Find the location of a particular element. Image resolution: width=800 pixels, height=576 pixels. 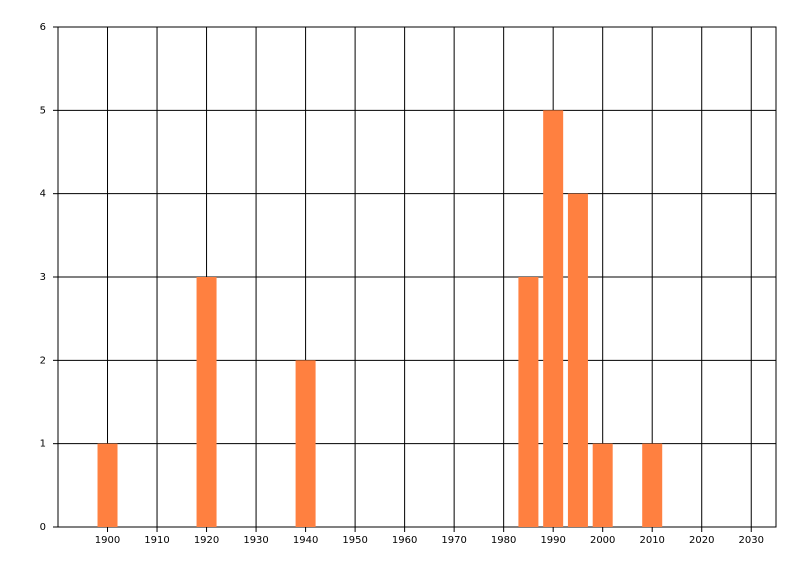

x-tick-label: 1910 is located at coordinates (156, 540).